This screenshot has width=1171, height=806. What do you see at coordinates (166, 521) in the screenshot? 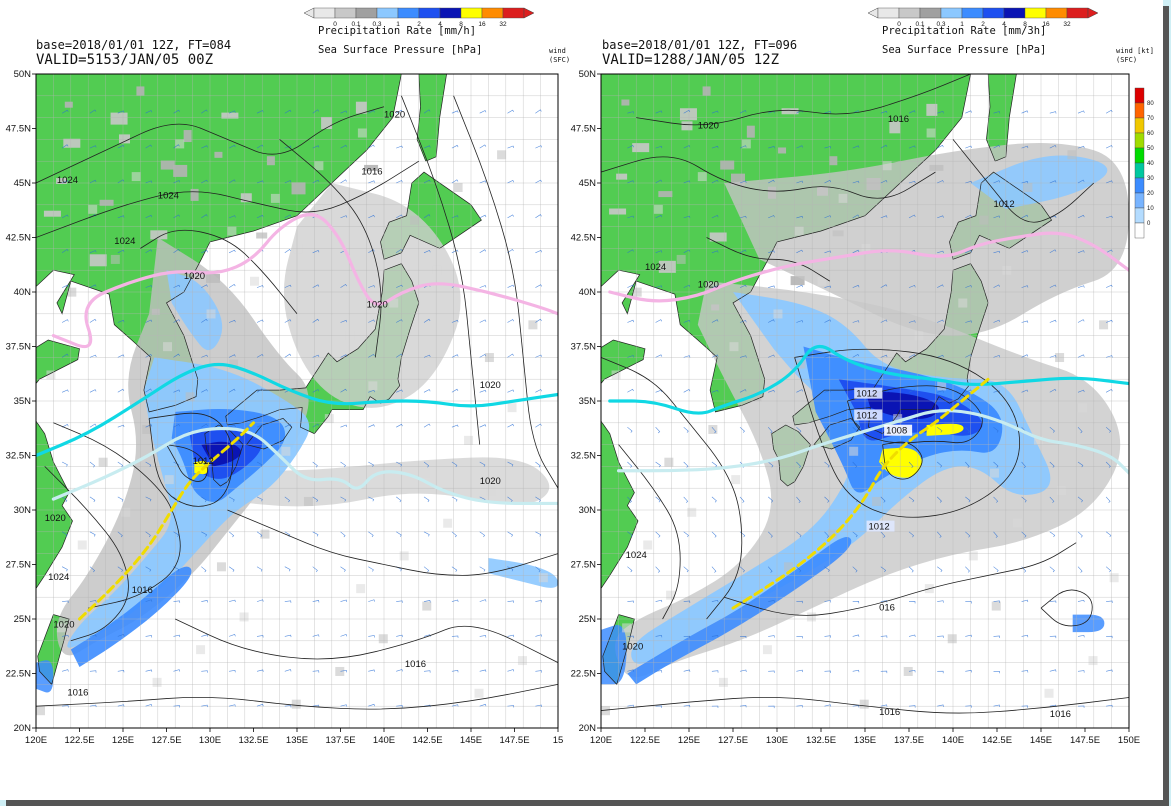
I see `front-convergence-line` at bounding box center [166, 521].